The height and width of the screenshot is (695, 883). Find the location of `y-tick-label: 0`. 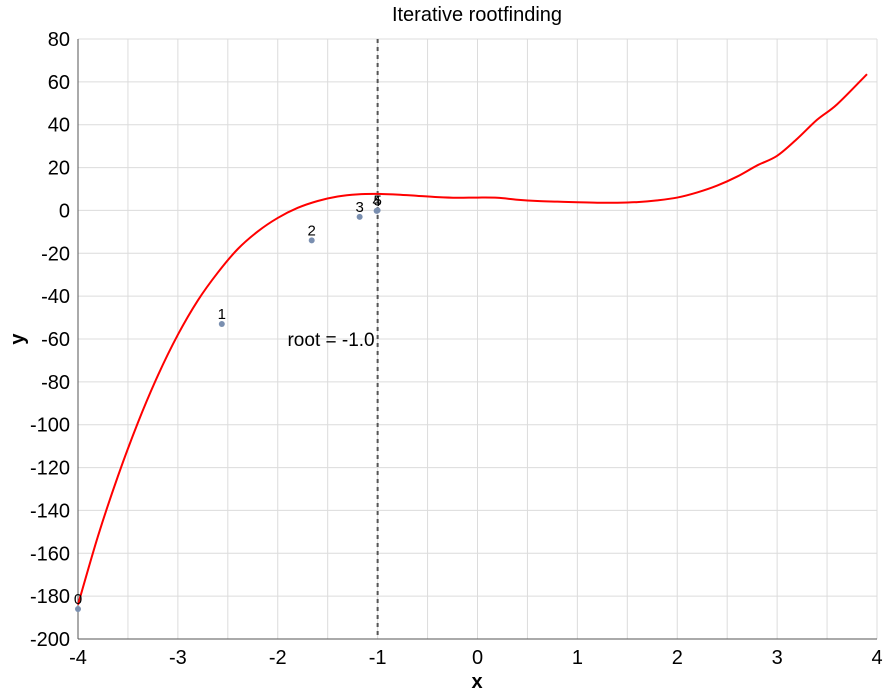

y-tick-label: 0 is located at coordinates (64, 211).